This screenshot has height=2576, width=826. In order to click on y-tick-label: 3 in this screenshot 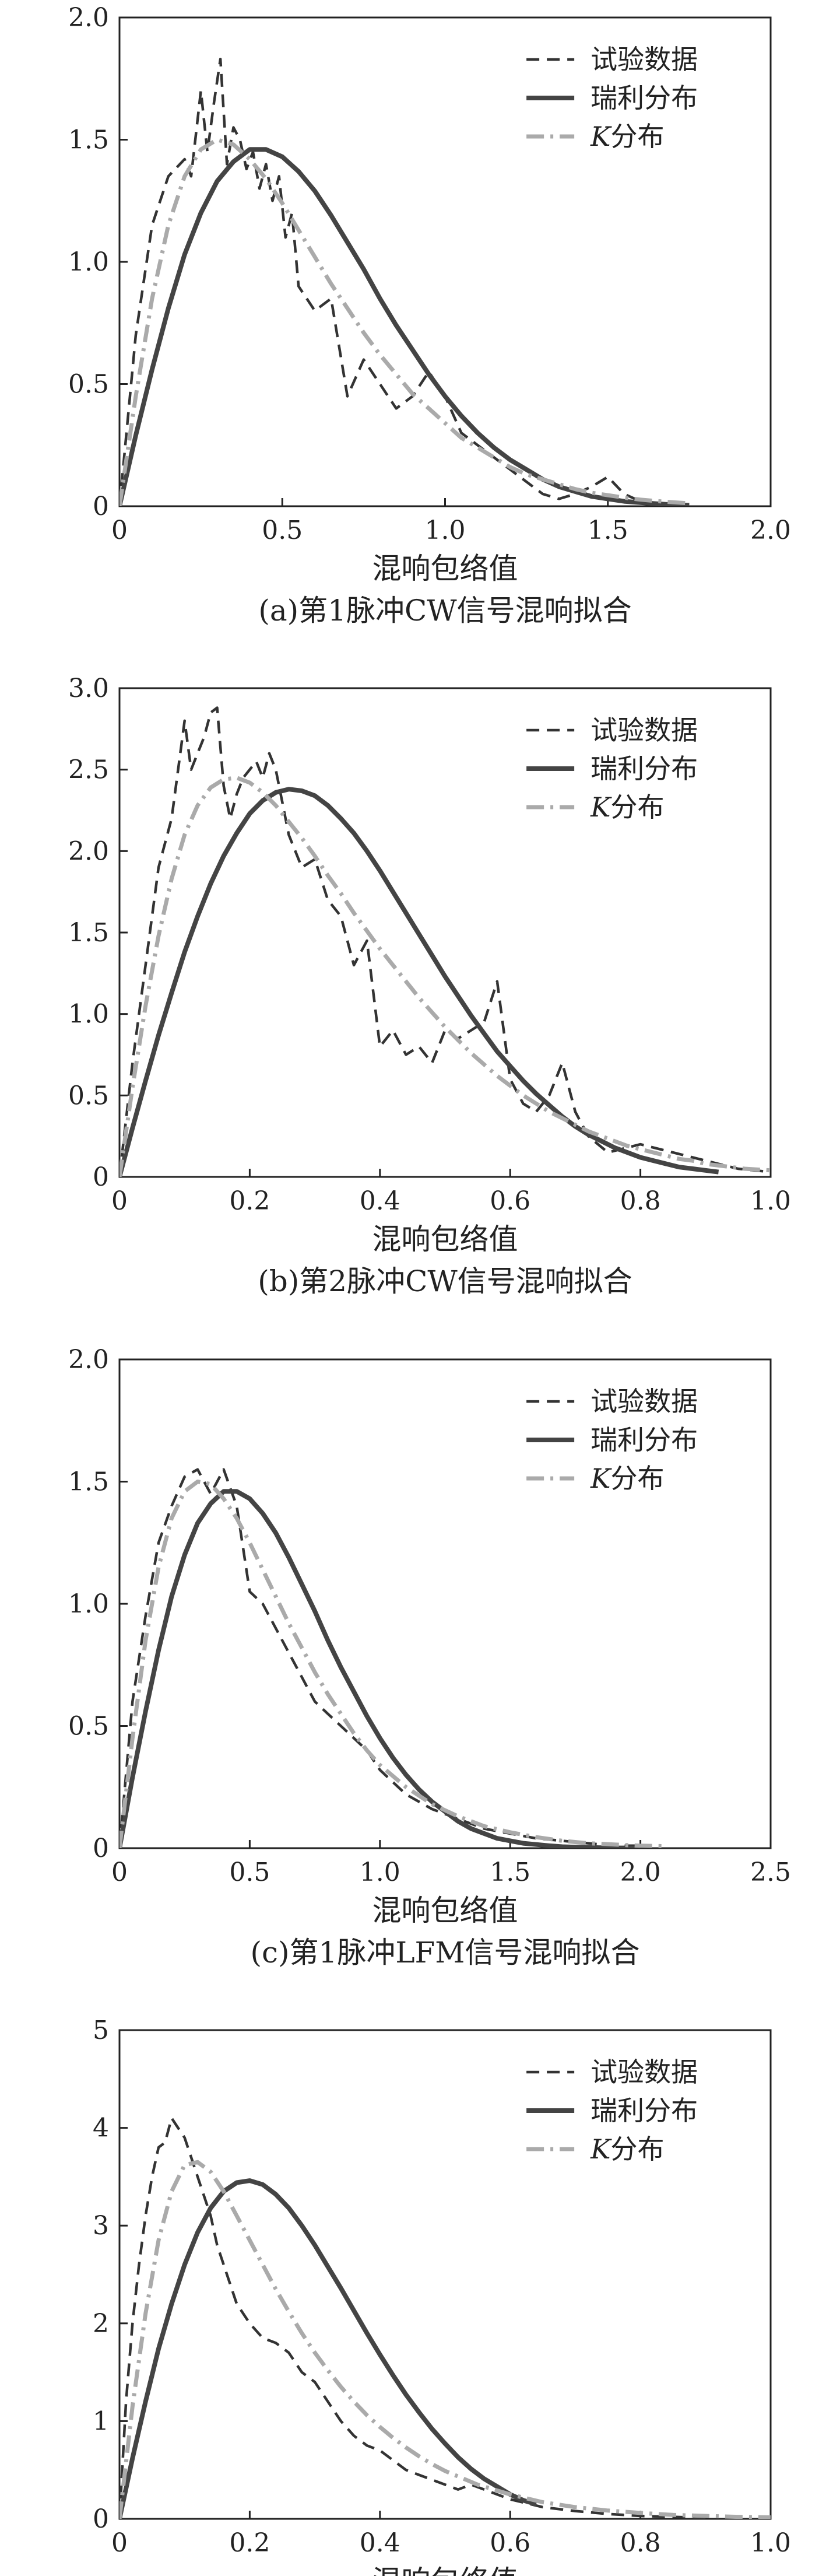, I will do `click(101, 2226)`.